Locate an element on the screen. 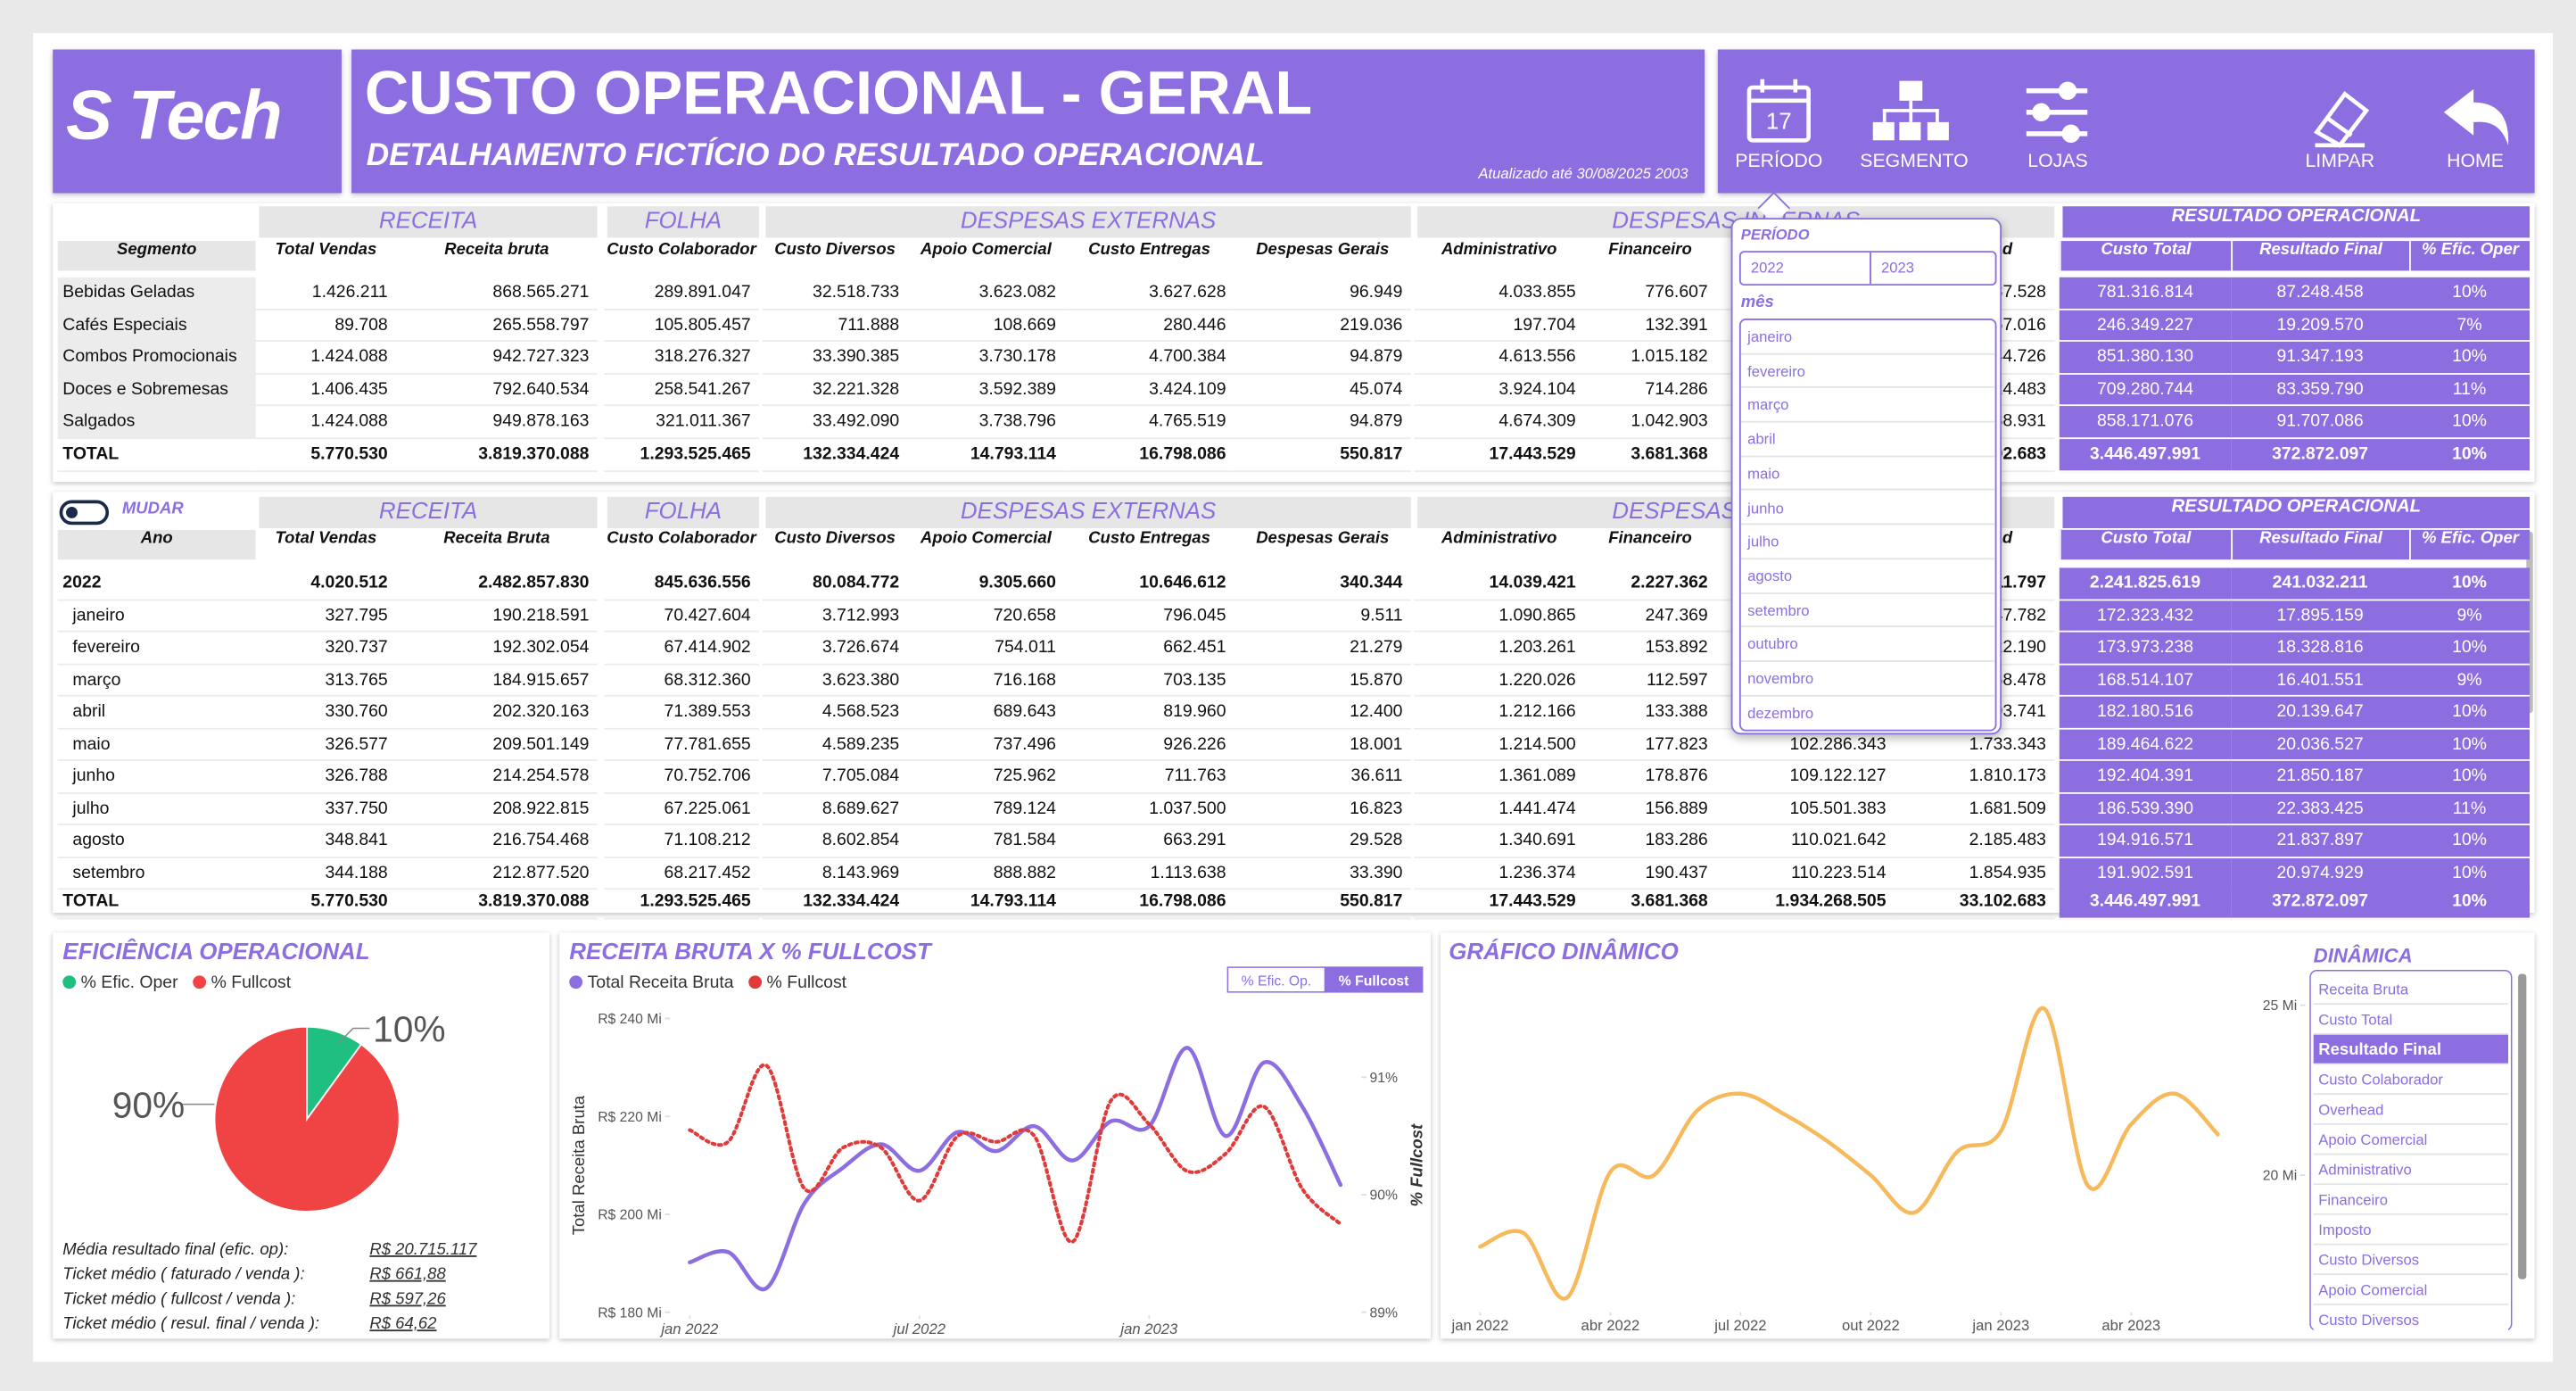  month-option: outubro is located at coordinates (1867, 645).